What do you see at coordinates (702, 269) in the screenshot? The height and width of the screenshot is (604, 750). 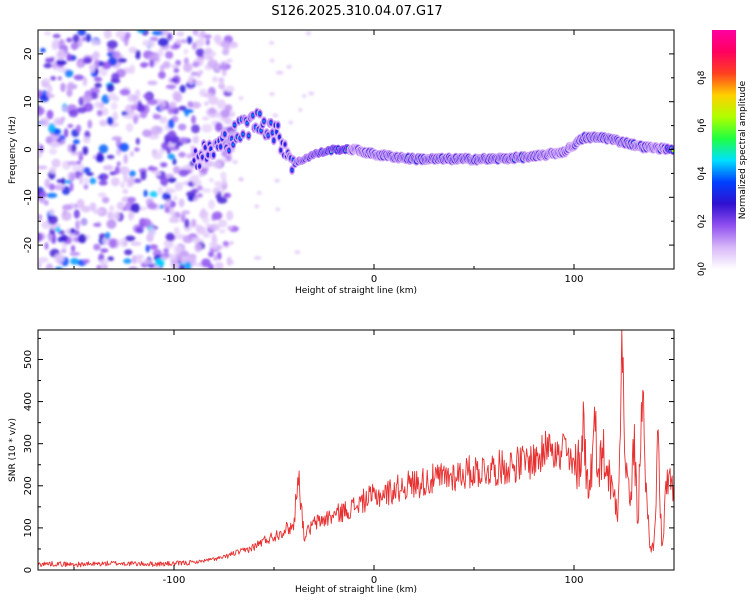 I see `colorbar-tick-label: 0.0` at bounding box center [702, 269].